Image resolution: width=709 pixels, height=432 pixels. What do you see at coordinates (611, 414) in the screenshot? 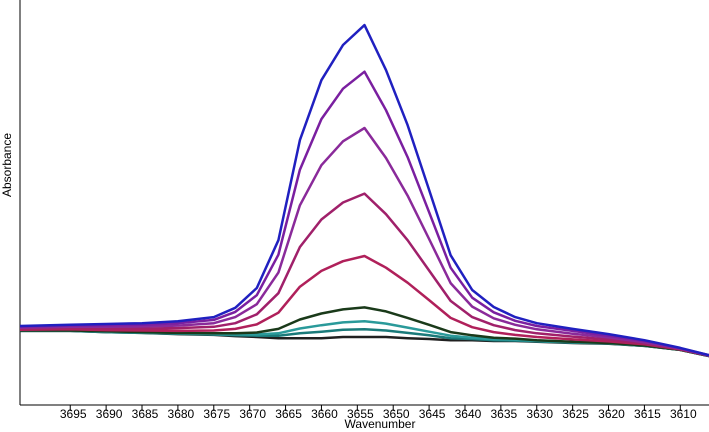
I see `x-tick-label: 3620` at bounding box center [611, 414].